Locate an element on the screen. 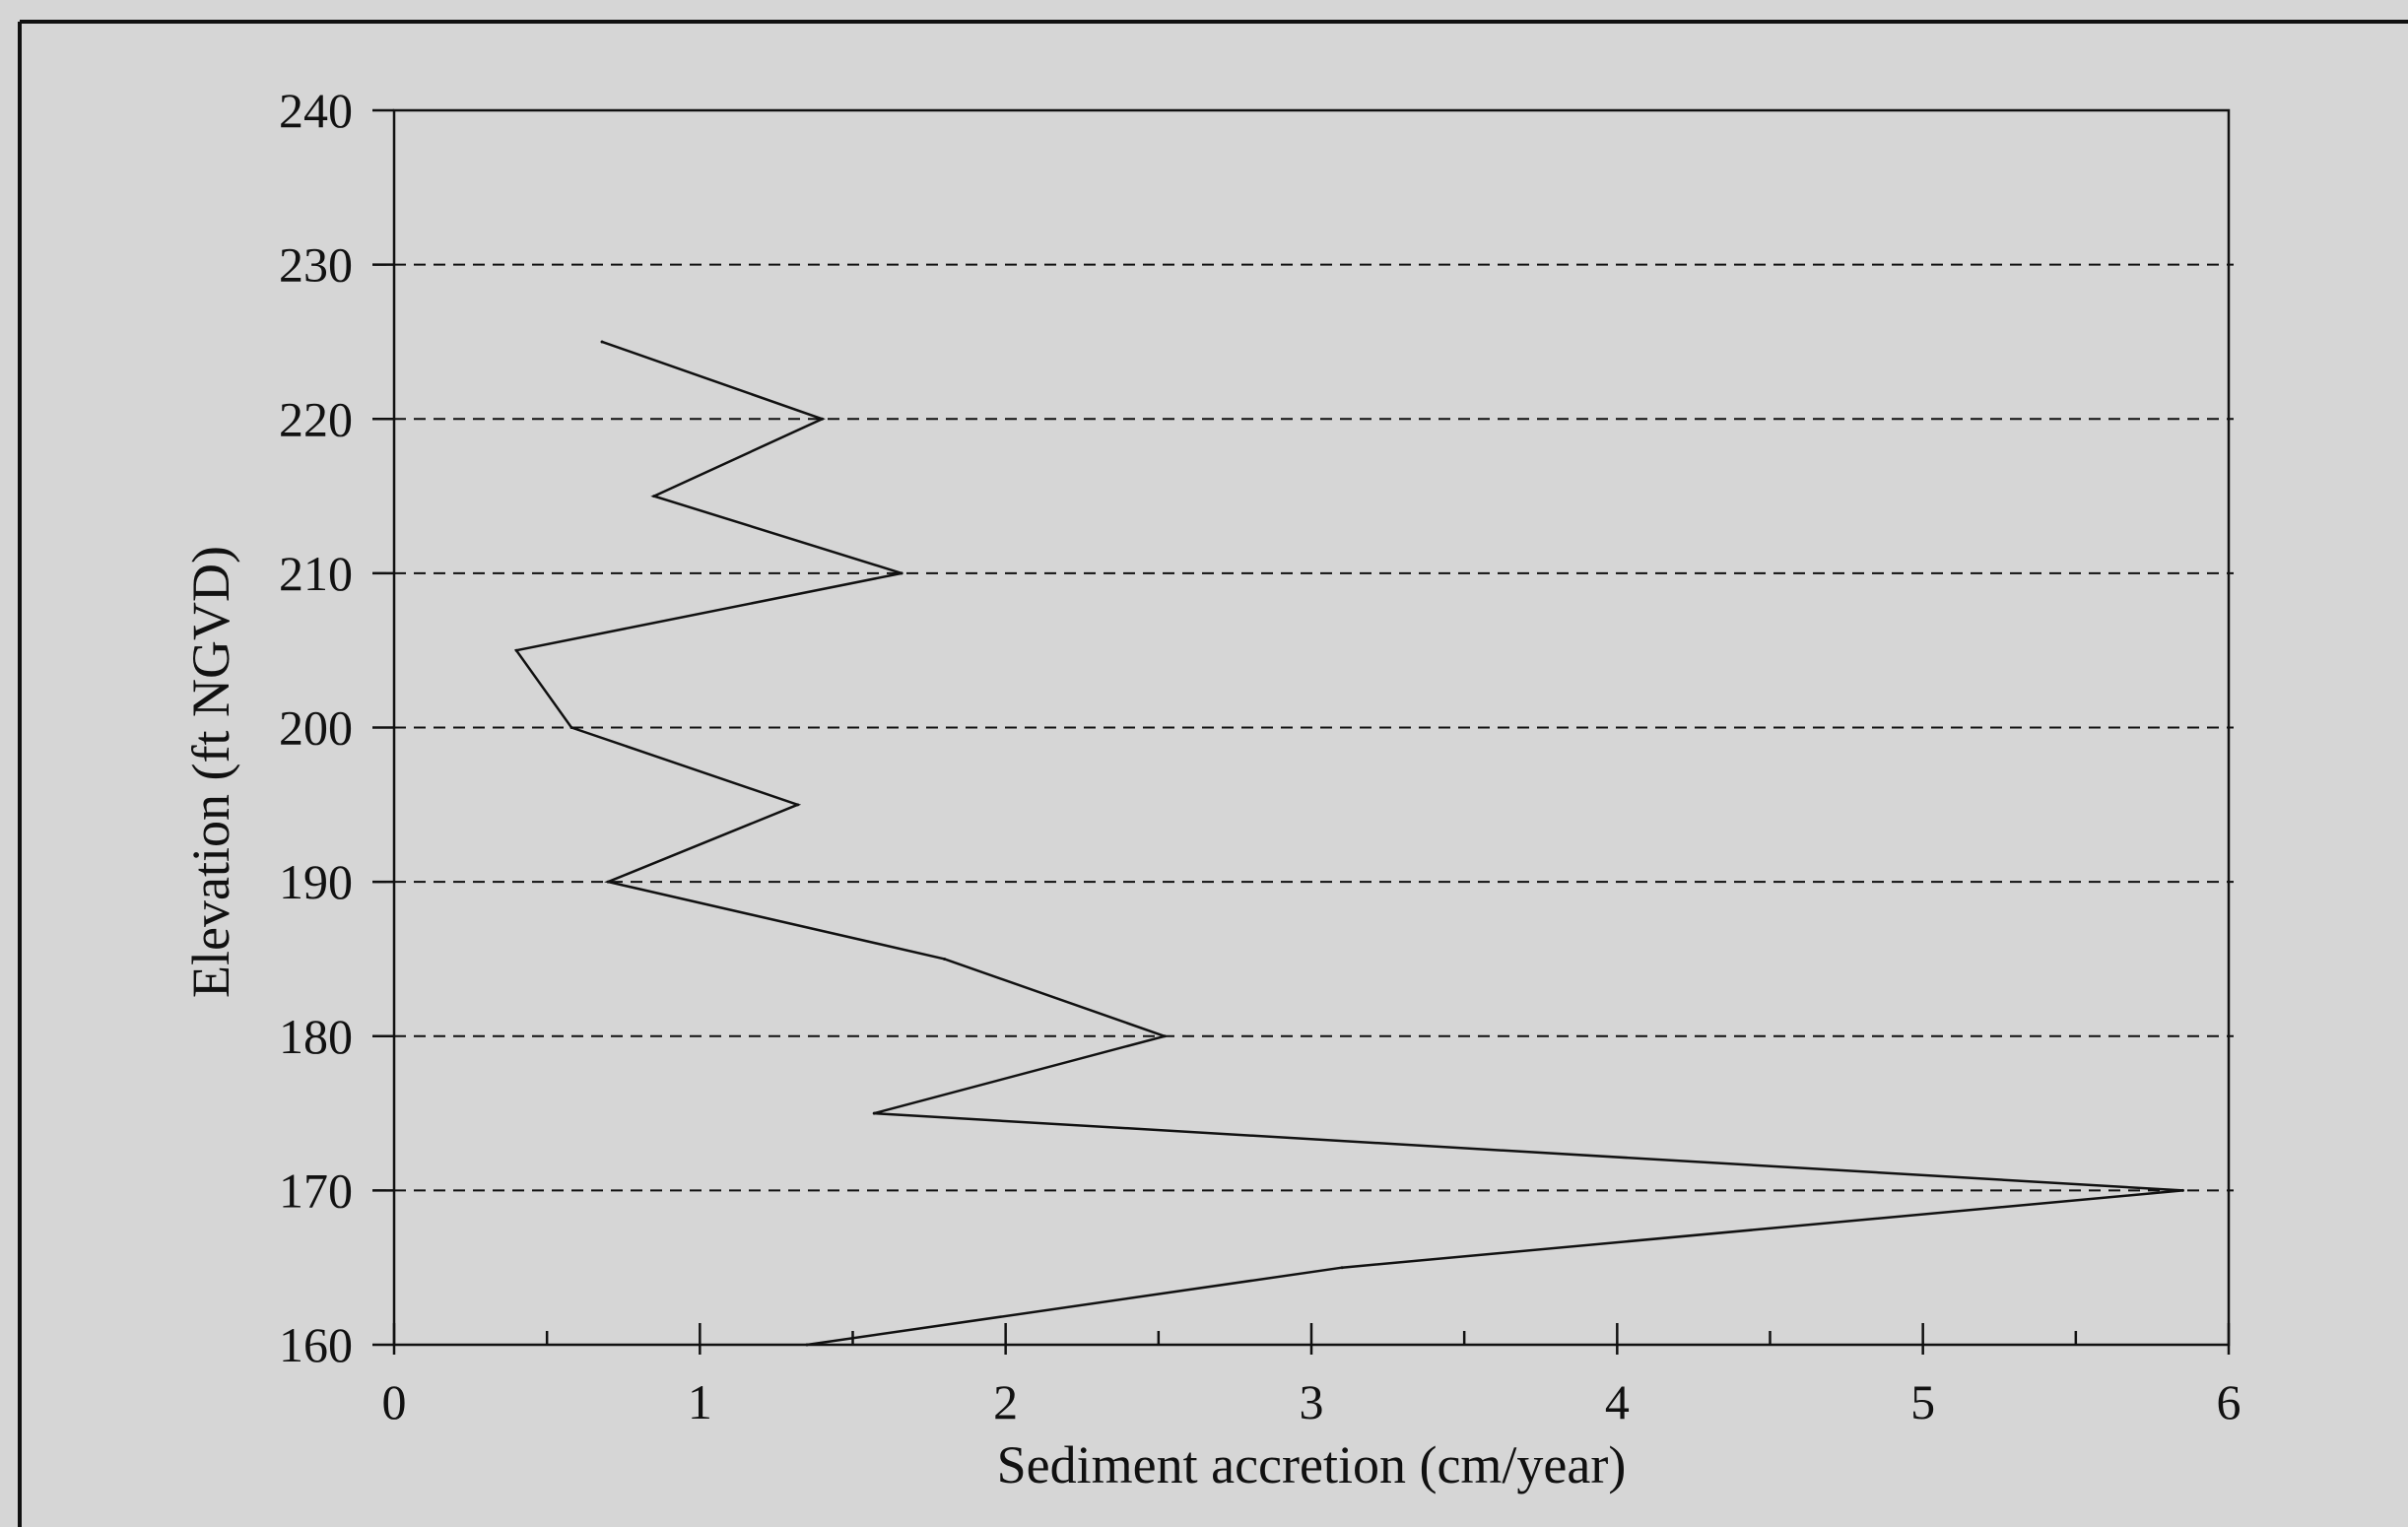 The width and height of the screenshot is (2408, 1527). y-tick-label-210: 210 is located at coordinates (316, 573).